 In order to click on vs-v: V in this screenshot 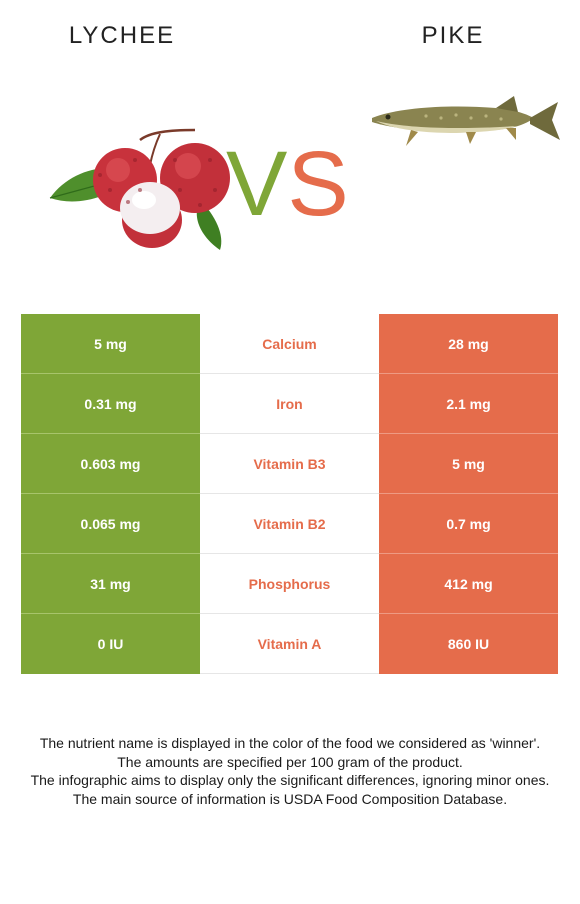, I will do `click(257, 184)`.